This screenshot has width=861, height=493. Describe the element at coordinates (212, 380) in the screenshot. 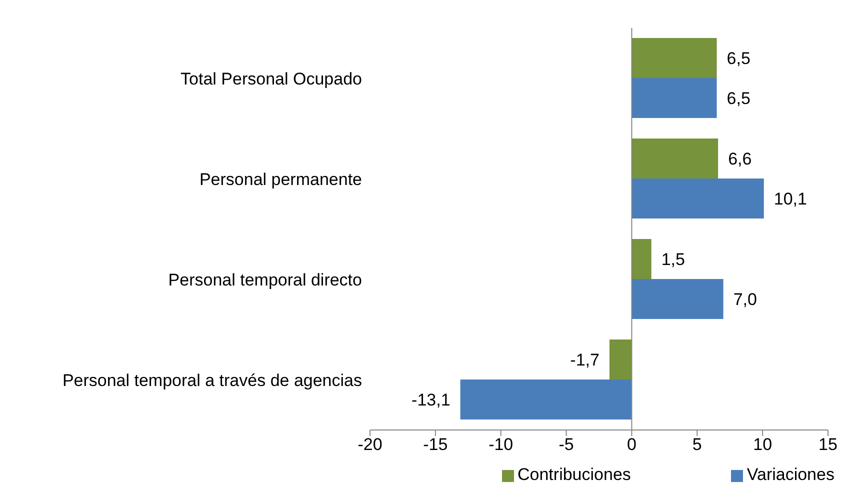

I see `y-tick-label: Personal temporal a través de agencias` at that location.